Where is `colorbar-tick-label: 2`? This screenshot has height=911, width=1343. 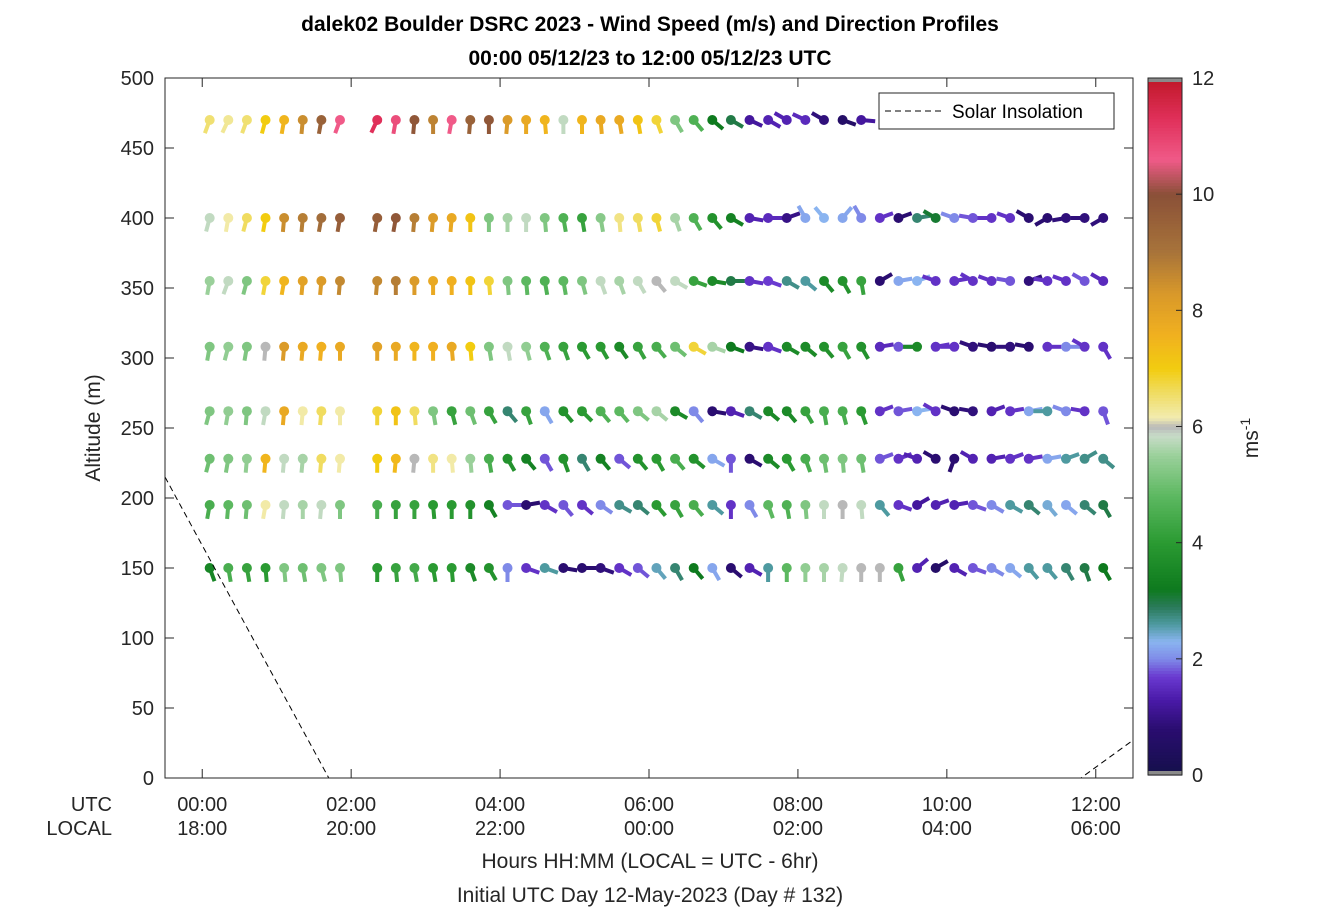
colorbar-tick-label: 2 is located at coordinates (1197, 660).